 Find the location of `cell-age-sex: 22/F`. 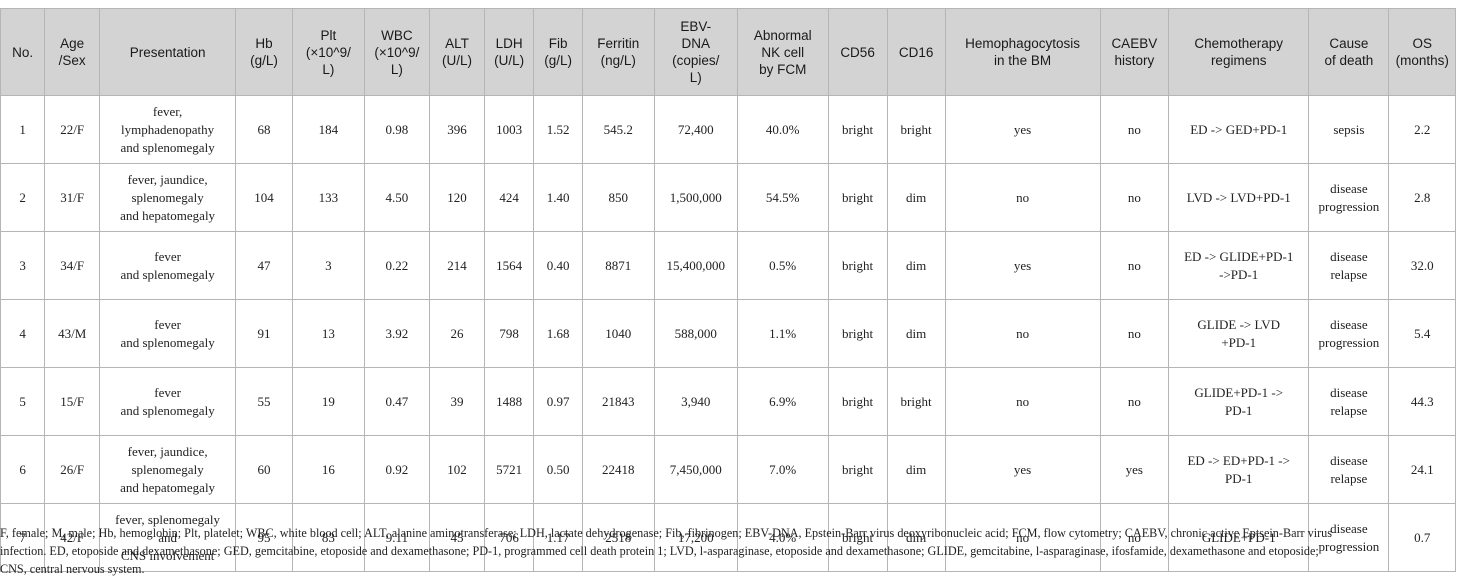

cell-age-sex: 22/F is located at coordinates (72, 129).